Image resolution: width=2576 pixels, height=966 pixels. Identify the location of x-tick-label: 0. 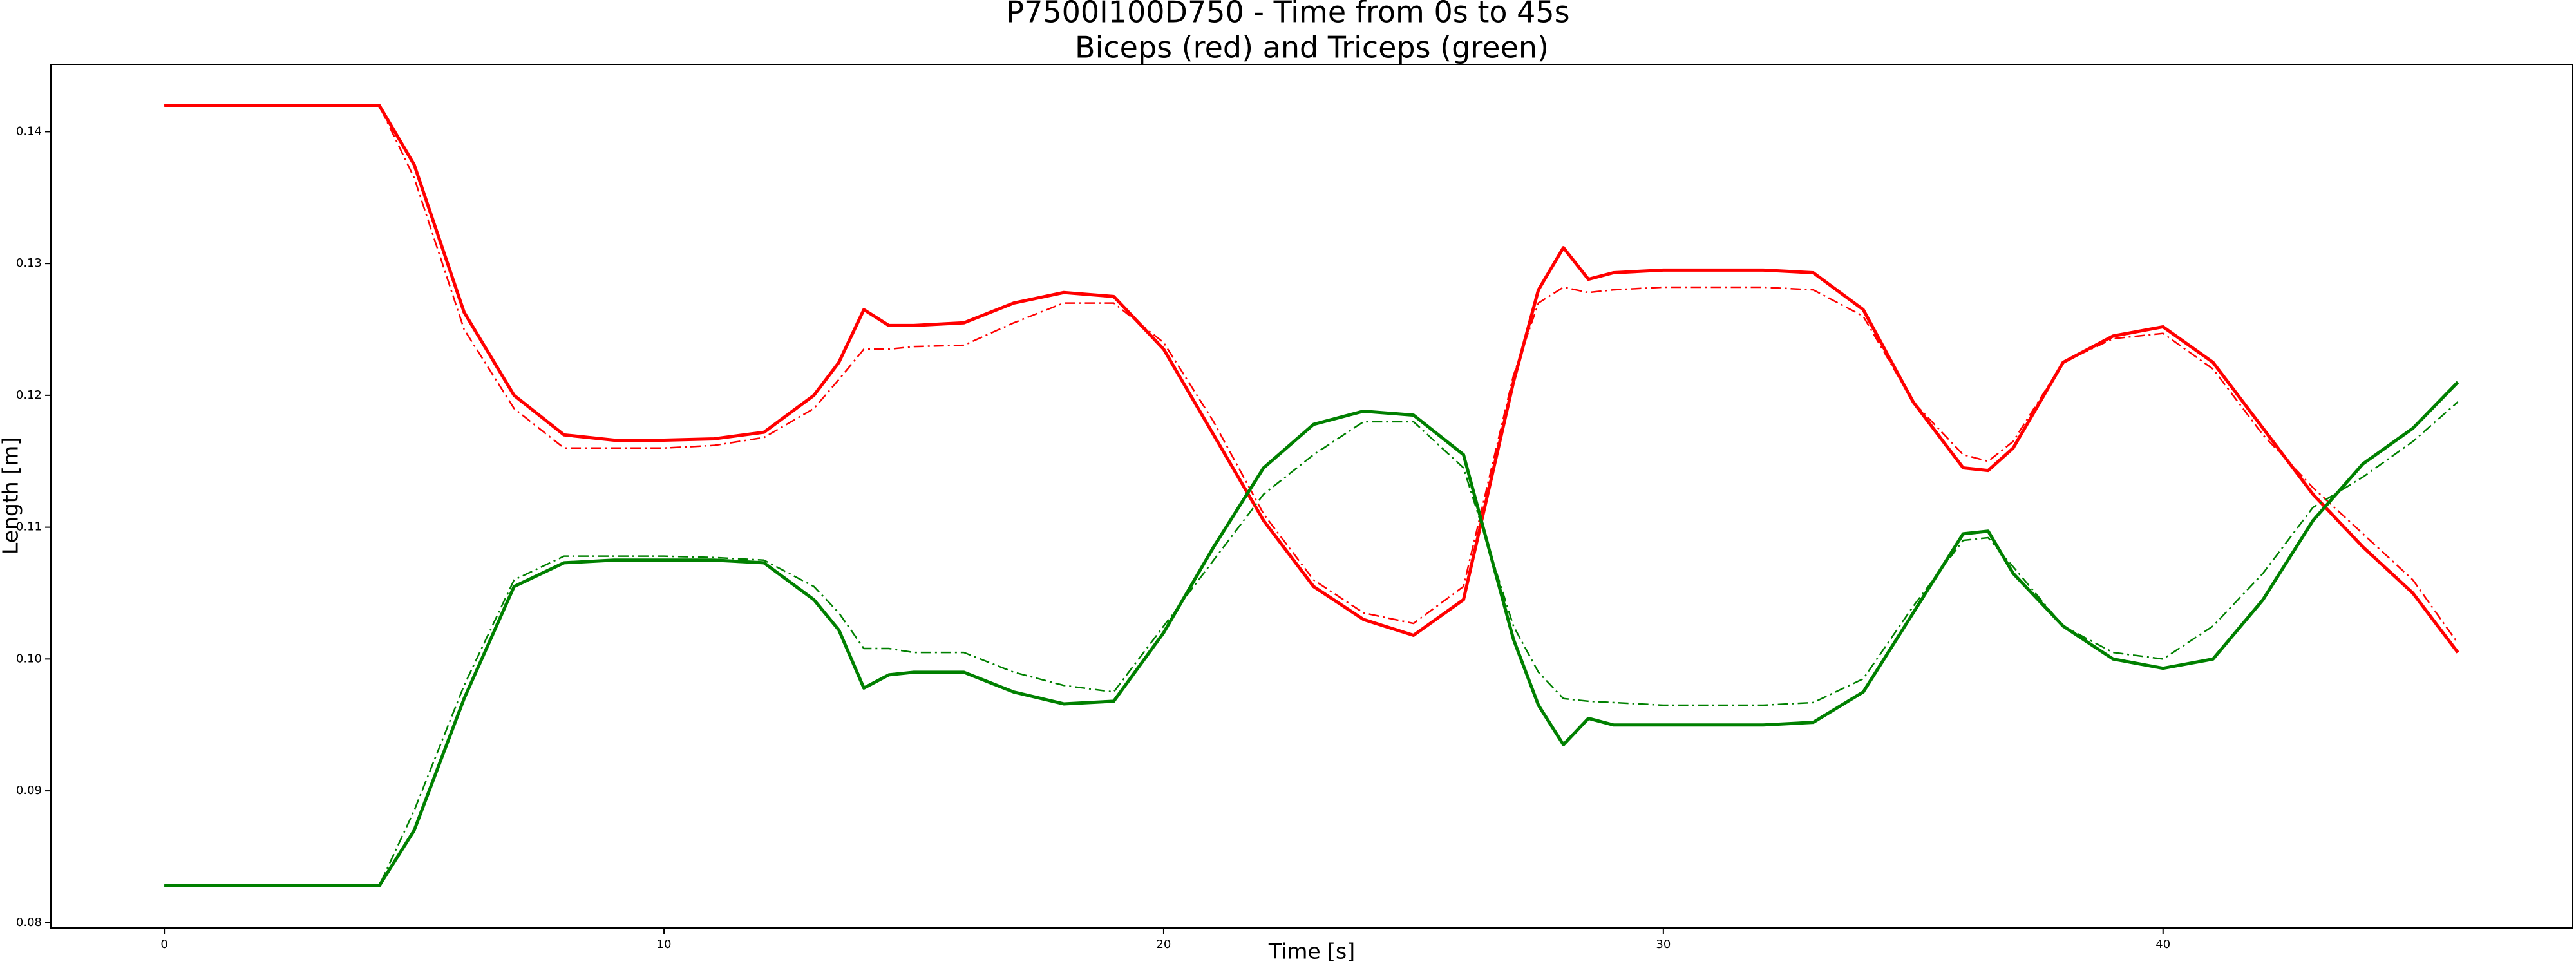
(163, 944).